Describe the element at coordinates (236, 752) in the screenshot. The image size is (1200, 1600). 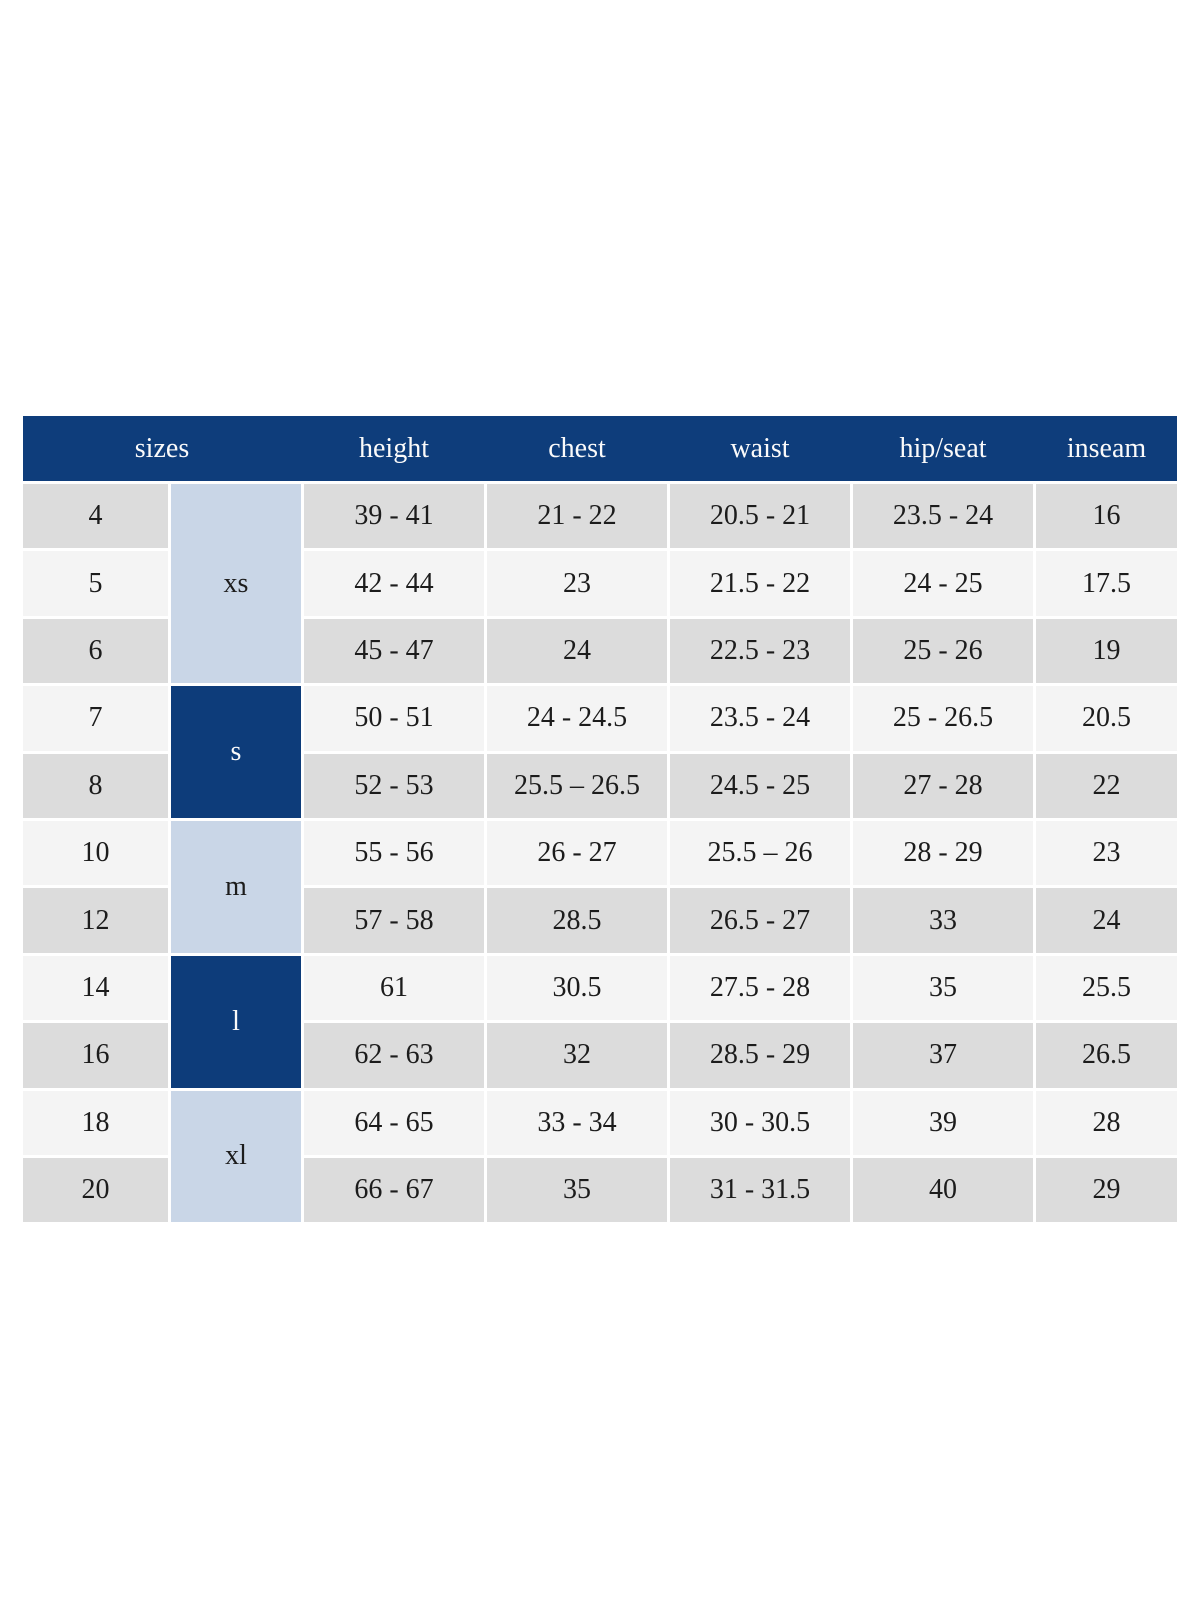
I see `group-cell-s: s` at that location.